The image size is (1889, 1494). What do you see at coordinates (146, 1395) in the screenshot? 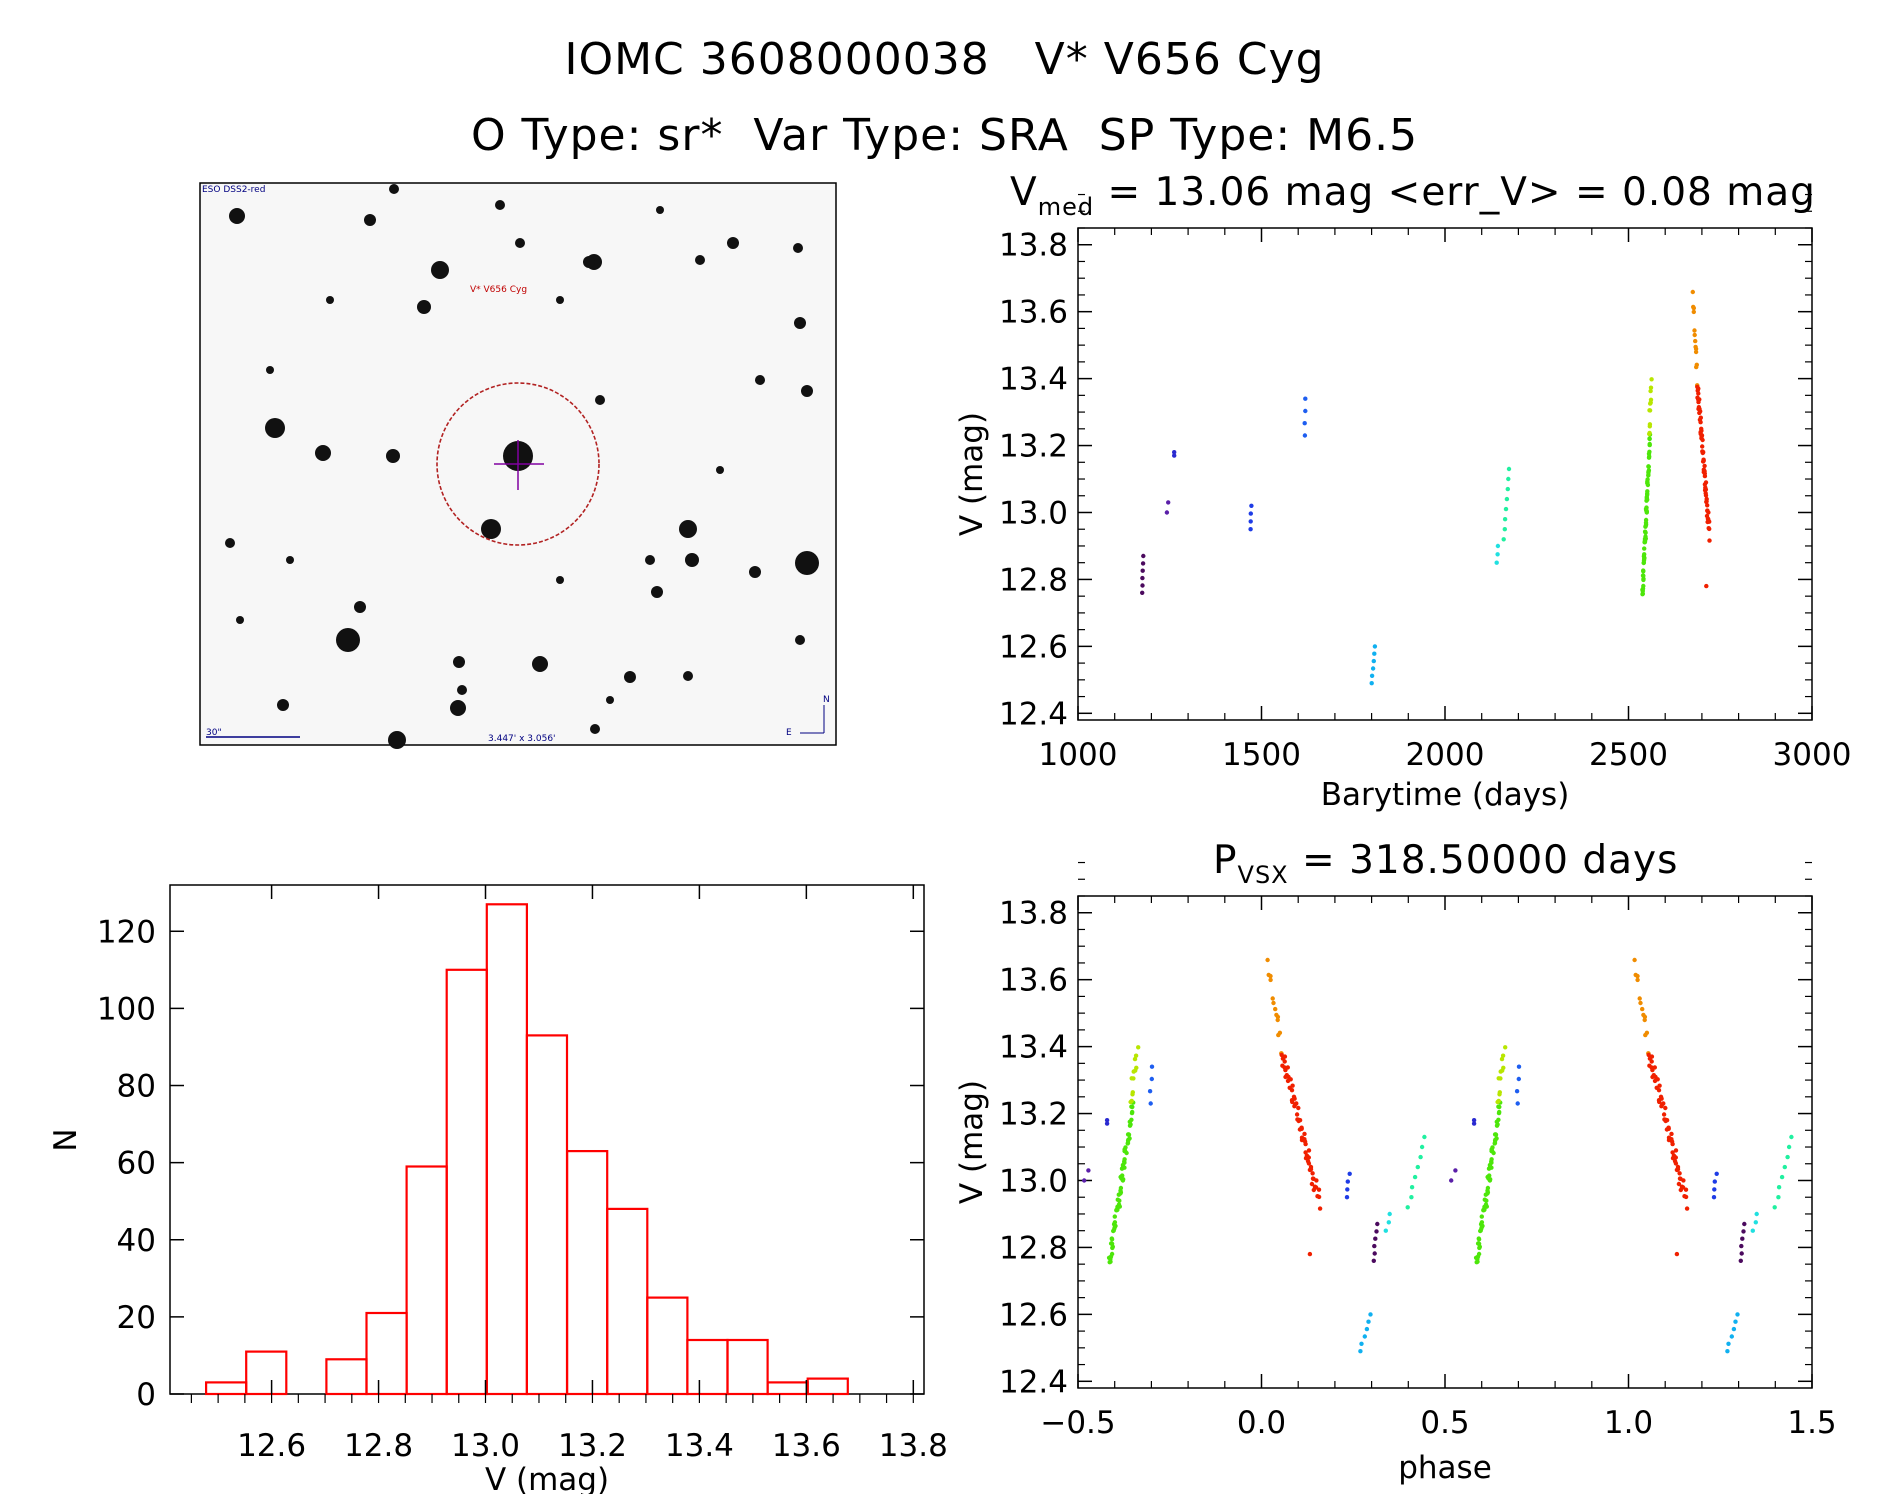
I see `hist-ytick-label: 0` at bounding box center [146, 1395].